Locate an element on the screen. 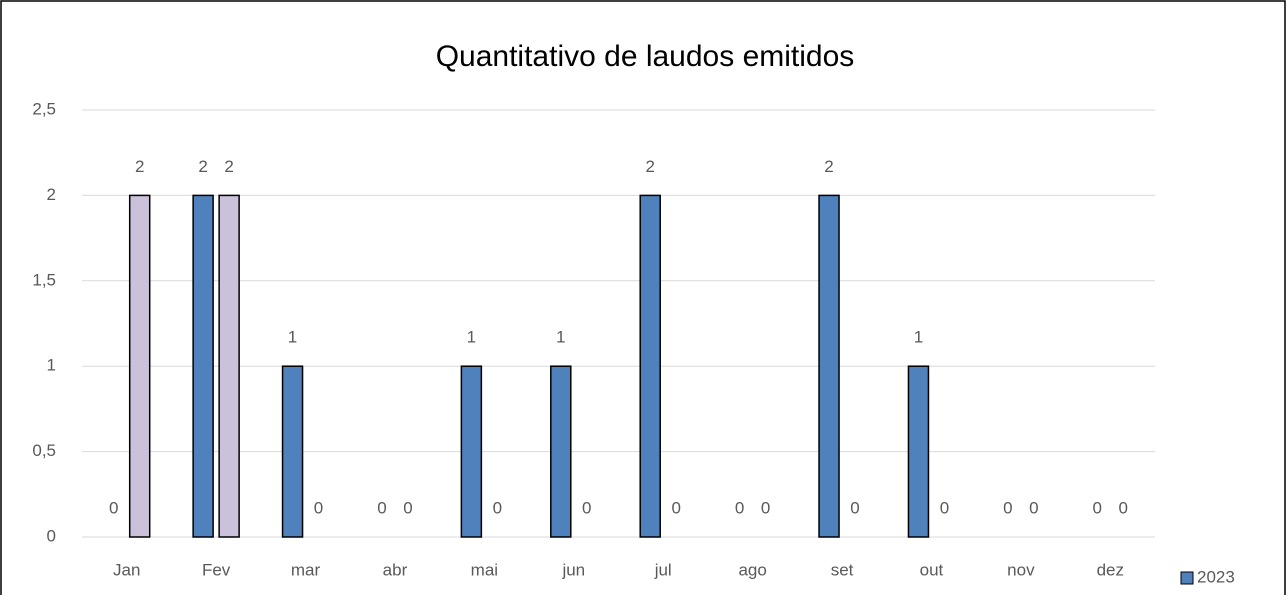 This screenshot has width=1286, height=595. x-tick-label: Fev is located at coordinates (216, 569).